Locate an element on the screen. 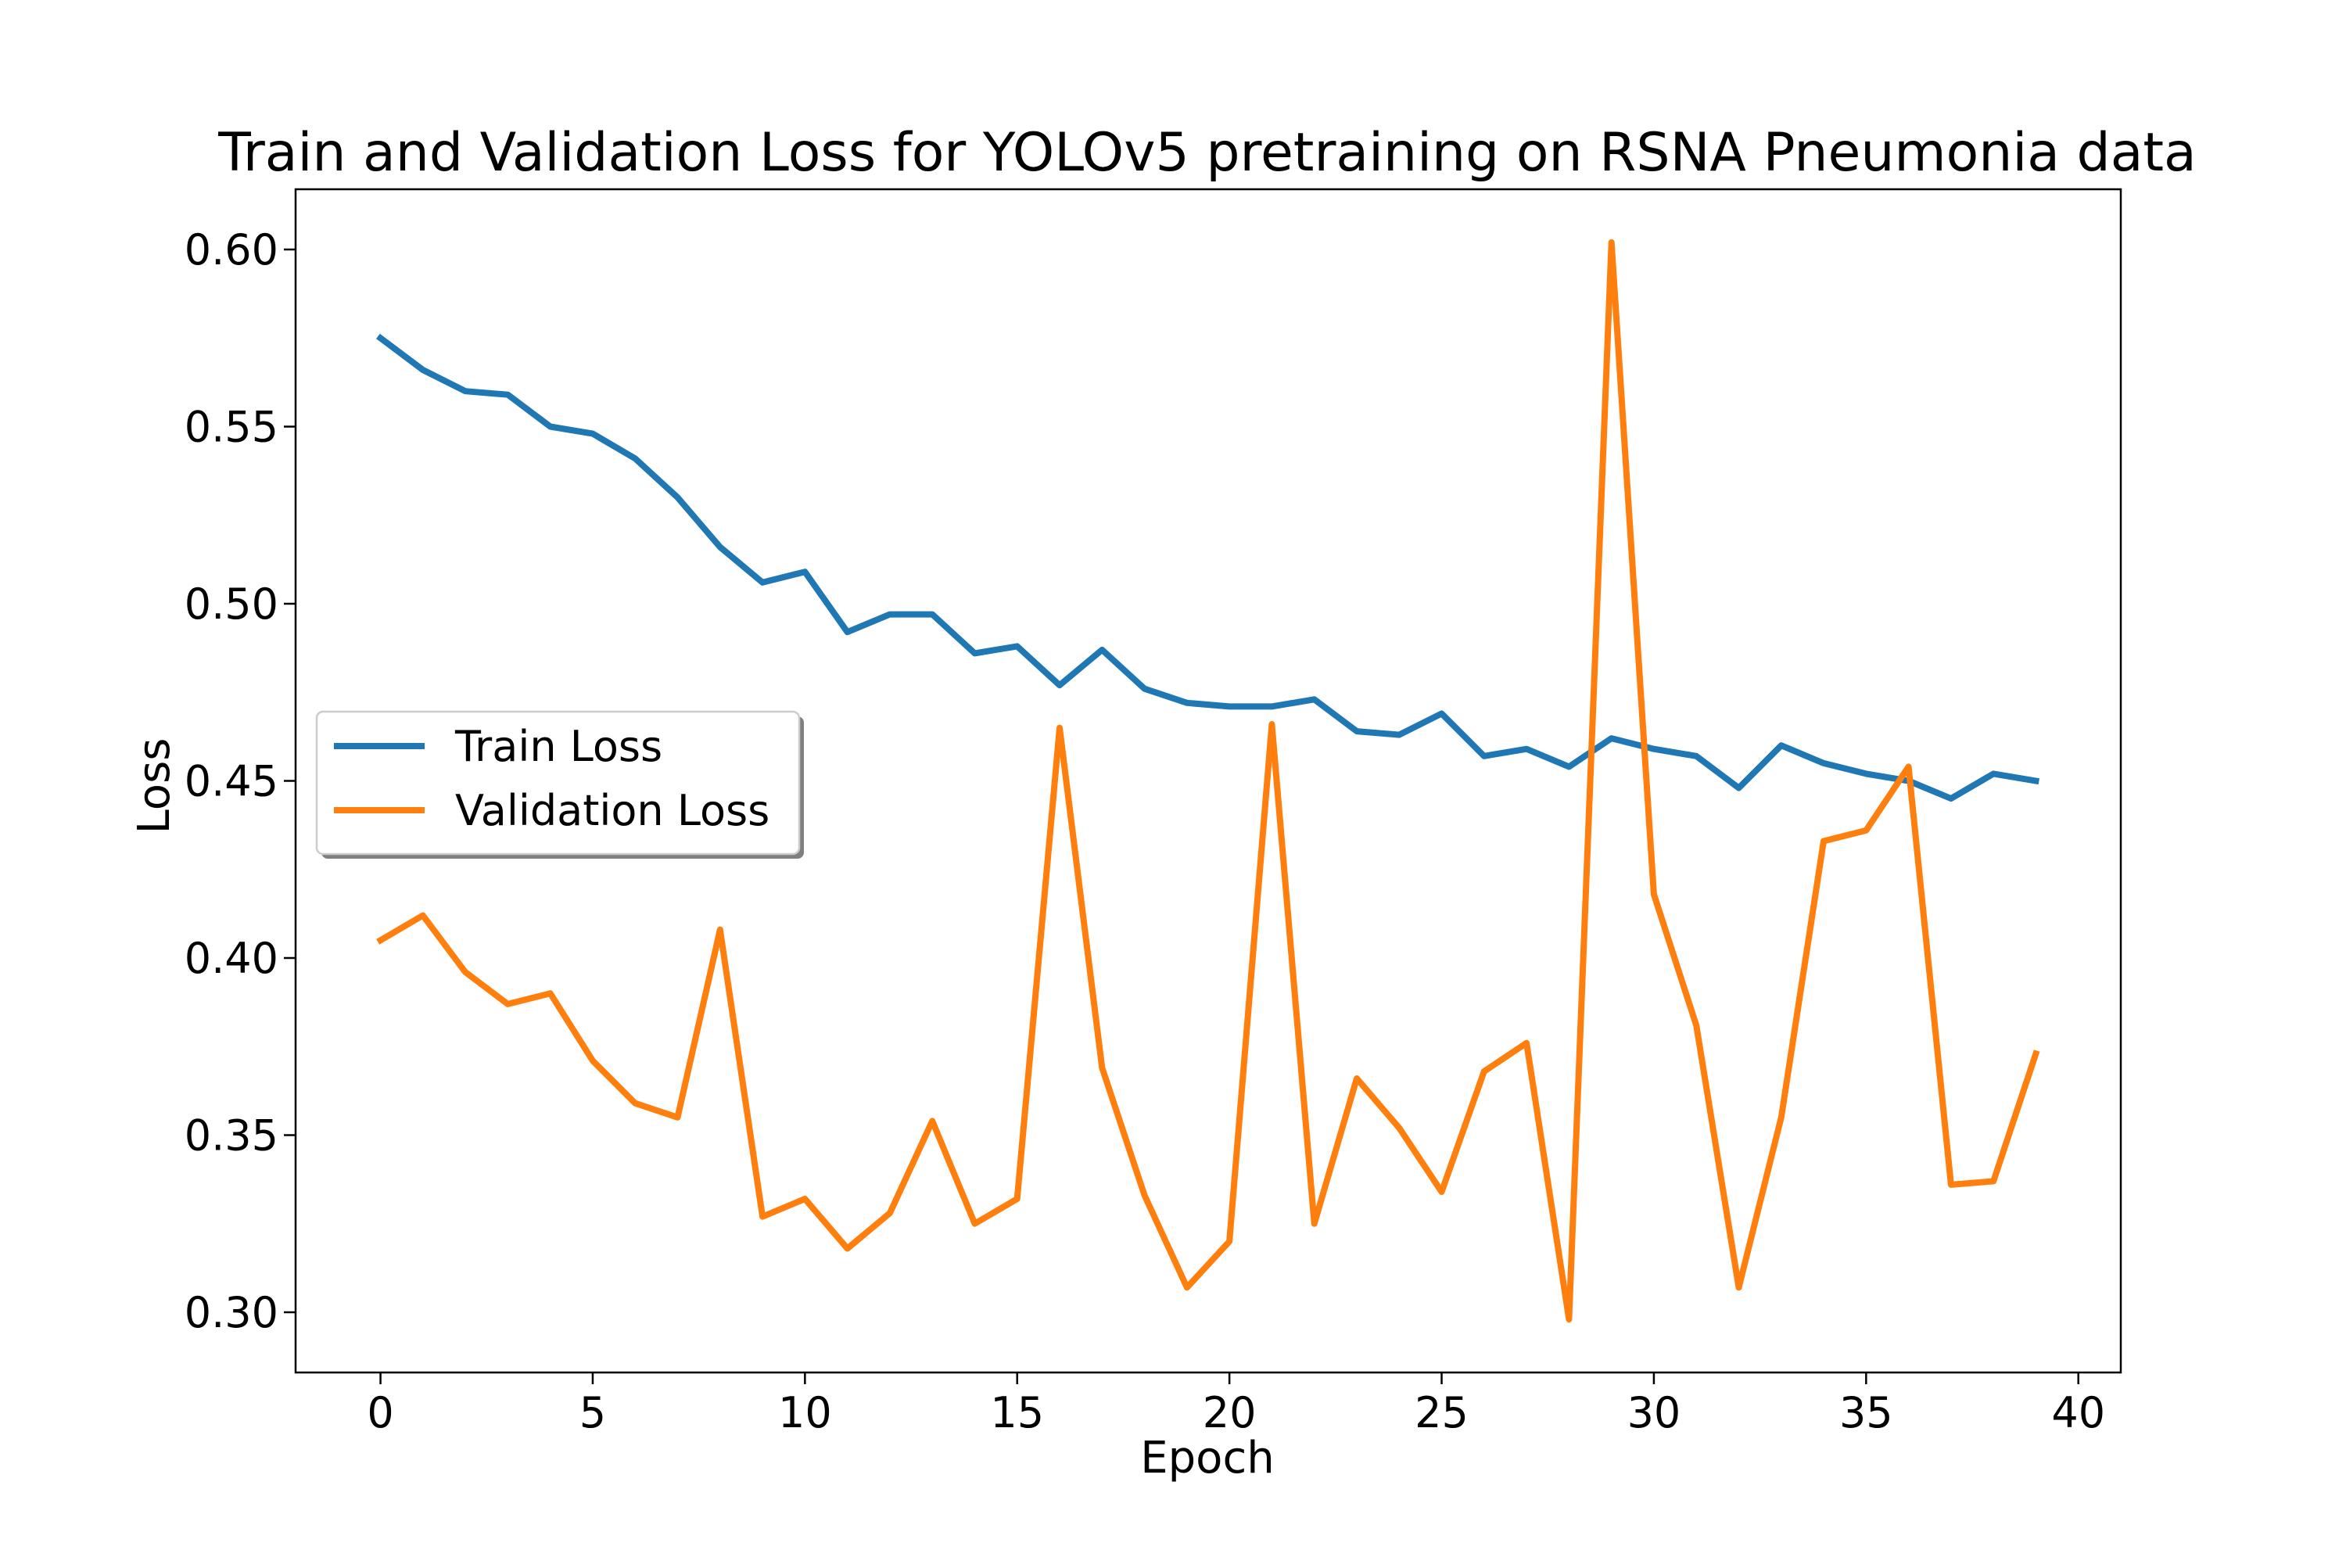 The height and width of the screenshot is (1568, 2346). x-tick-label: 0 is located at coordinates (380, 1412).